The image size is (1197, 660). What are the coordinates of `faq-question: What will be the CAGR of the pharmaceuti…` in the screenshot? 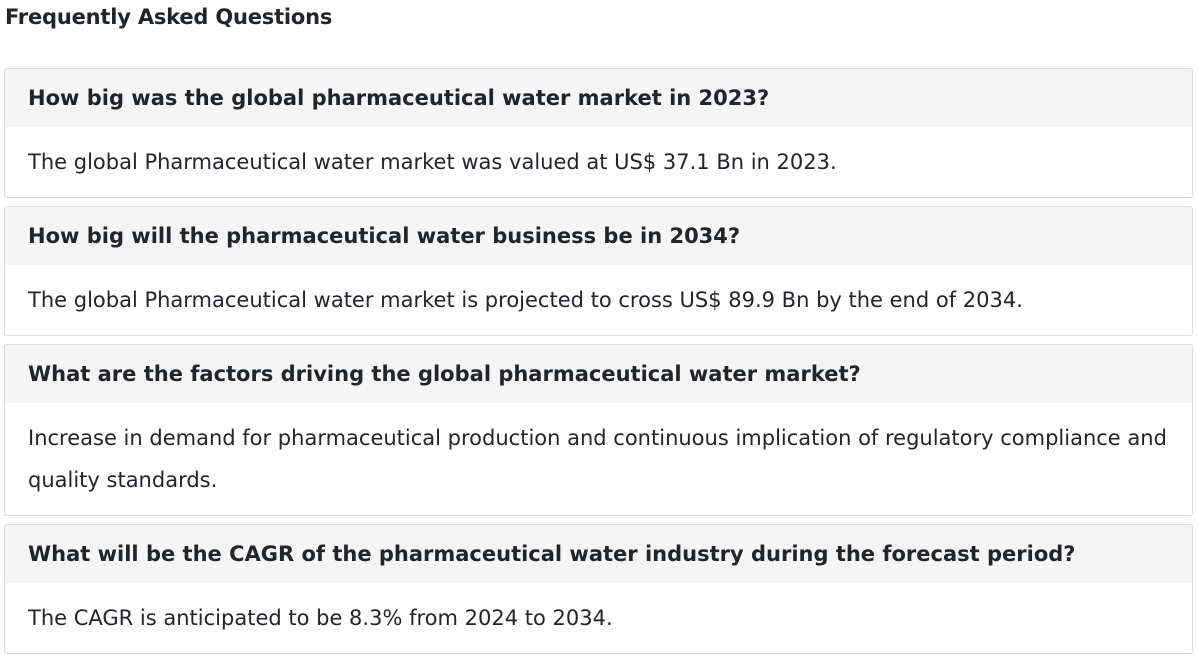 It's located at (598, 554).